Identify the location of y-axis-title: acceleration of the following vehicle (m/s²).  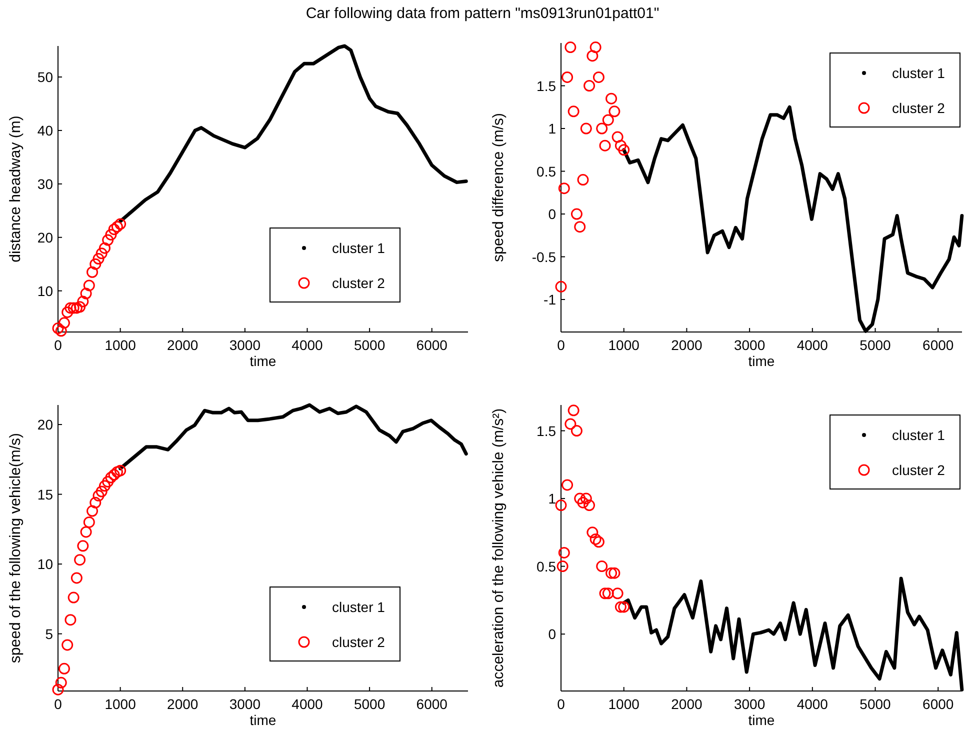
(498, 548).